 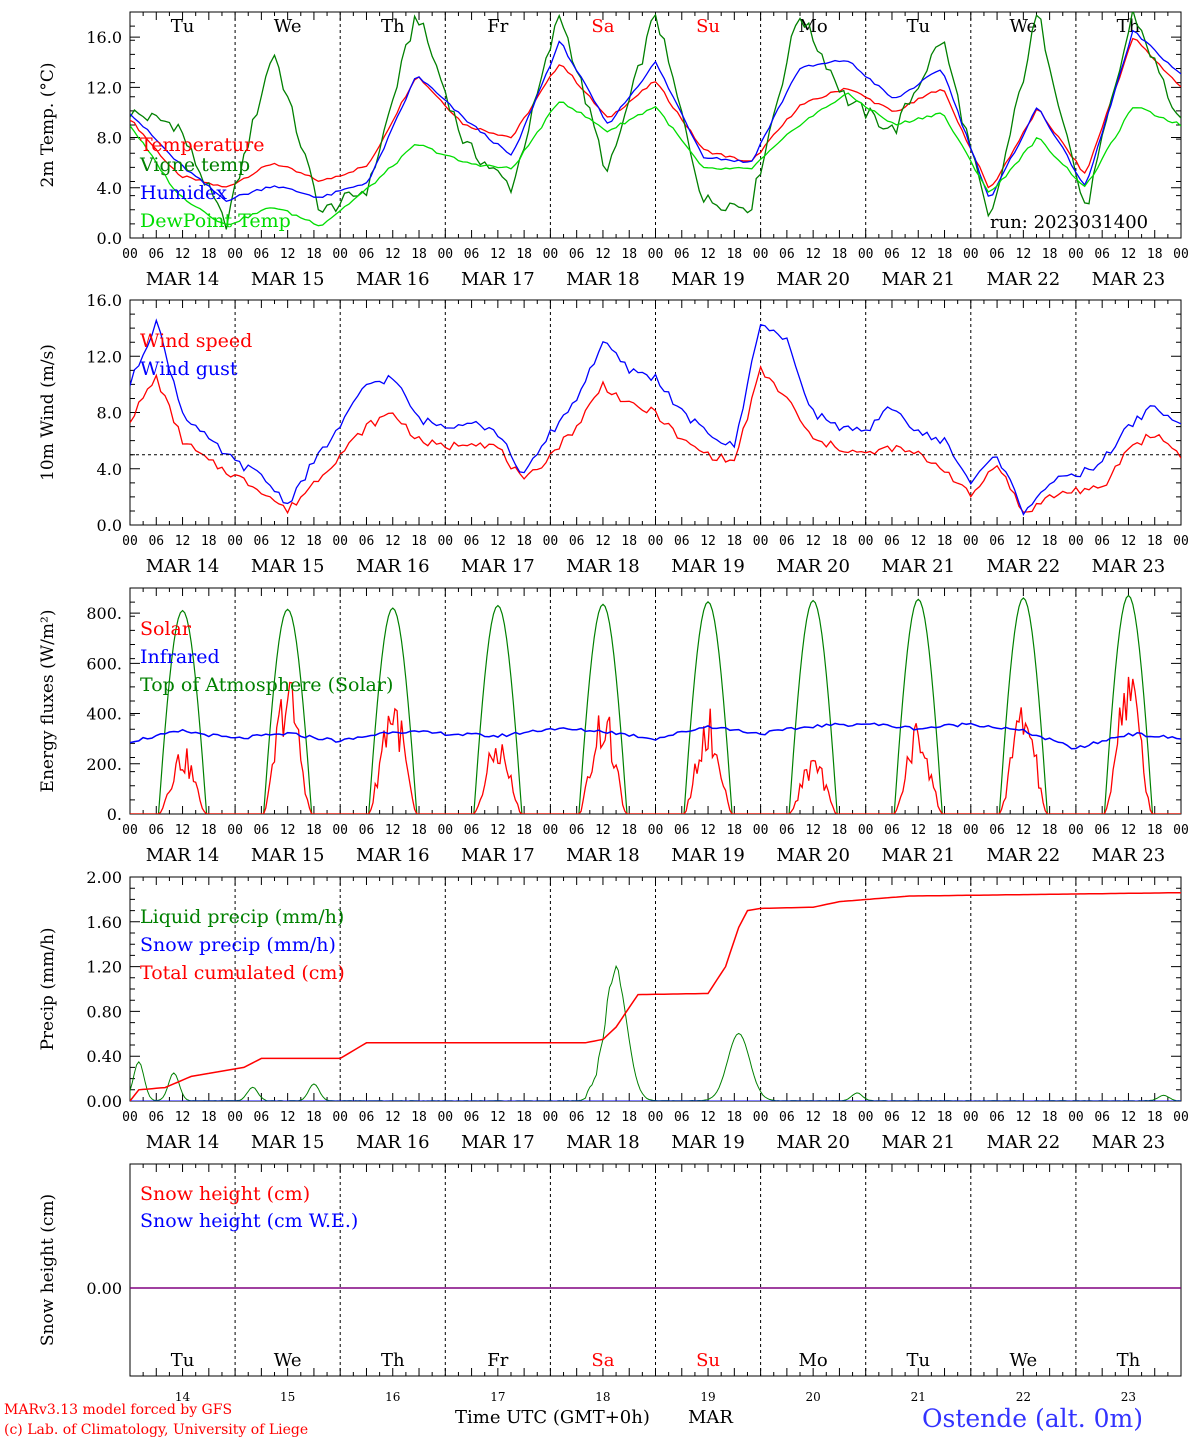 What do you see at coordinates (266, 685) in the screenshot?
I see `legend-entry: Top of Atmosphere (Solar)` at bounding box center [266, 685].